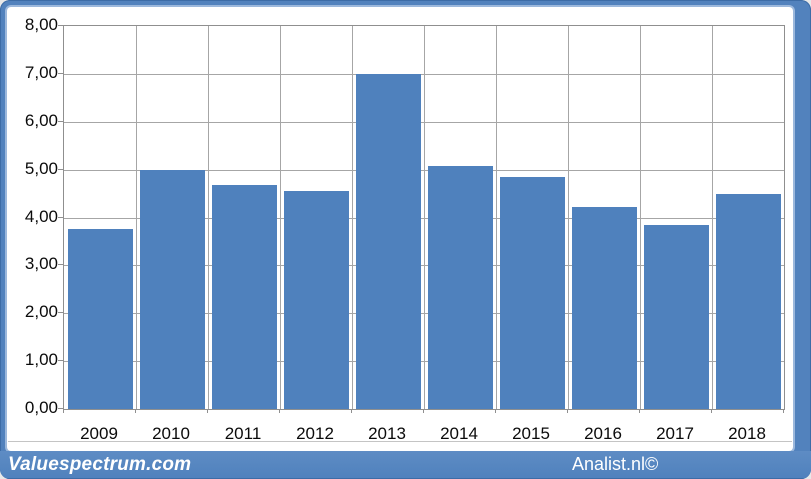  What do you see at coordinates (615, 464) in the screenshot?
I see `analist-watermark: Analist.nl©` at bounding box center [615, 464].